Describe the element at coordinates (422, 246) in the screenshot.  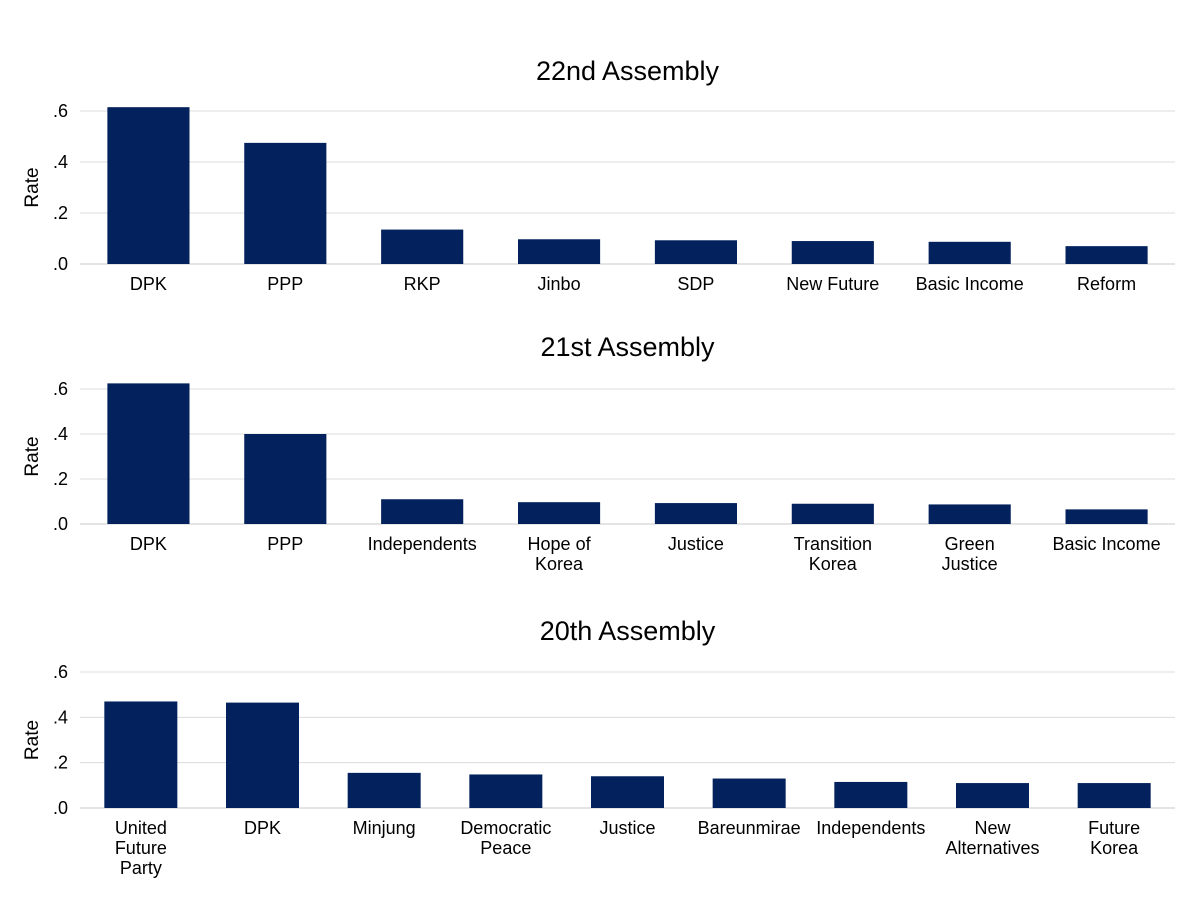
I see `bar-rkp` at that location.